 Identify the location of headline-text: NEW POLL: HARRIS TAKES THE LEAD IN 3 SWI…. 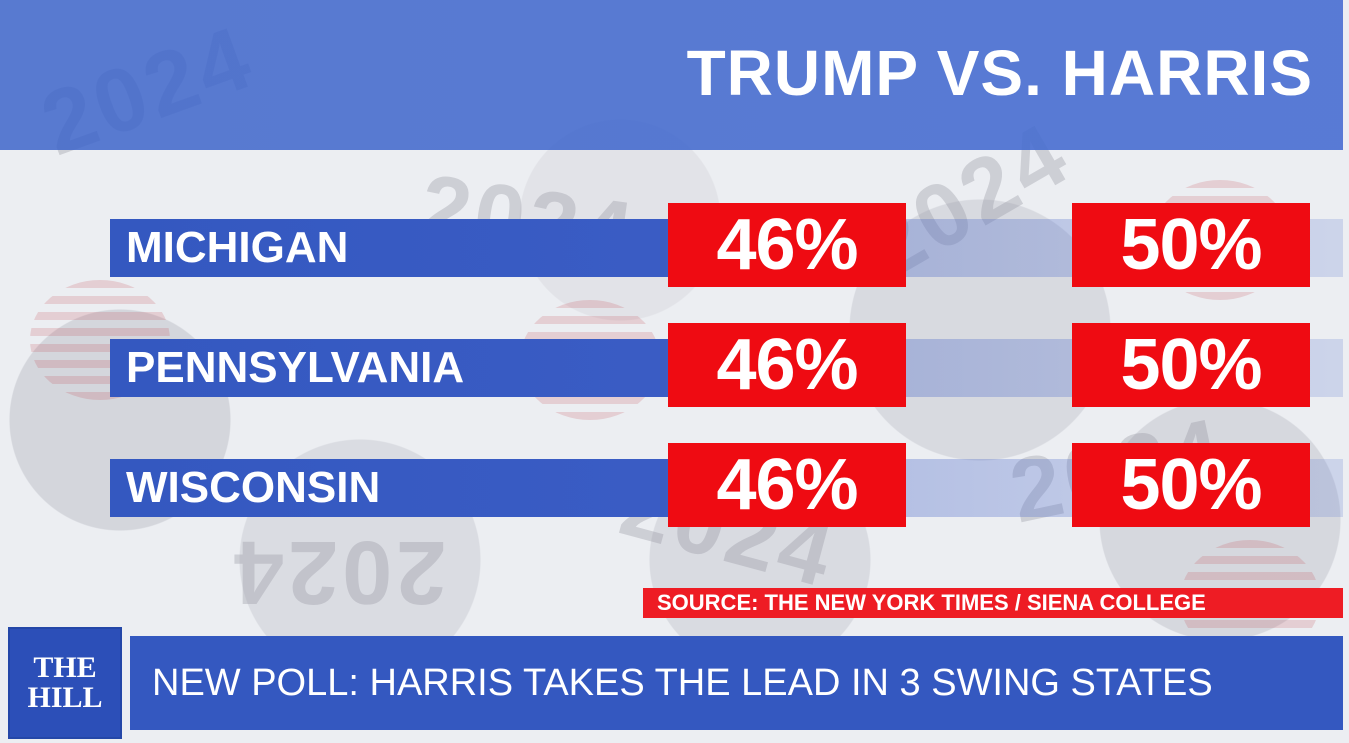
(682, 683).